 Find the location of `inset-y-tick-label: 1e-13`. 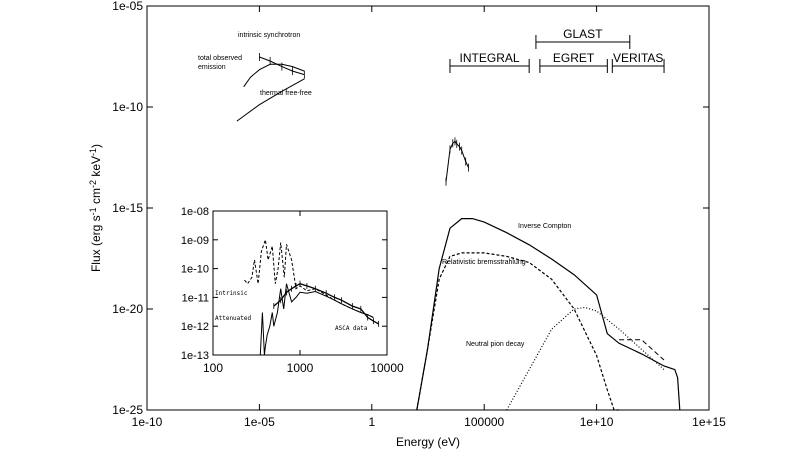

inset-y-tick-label: 1e-13 is located at coordinates (195, 356).